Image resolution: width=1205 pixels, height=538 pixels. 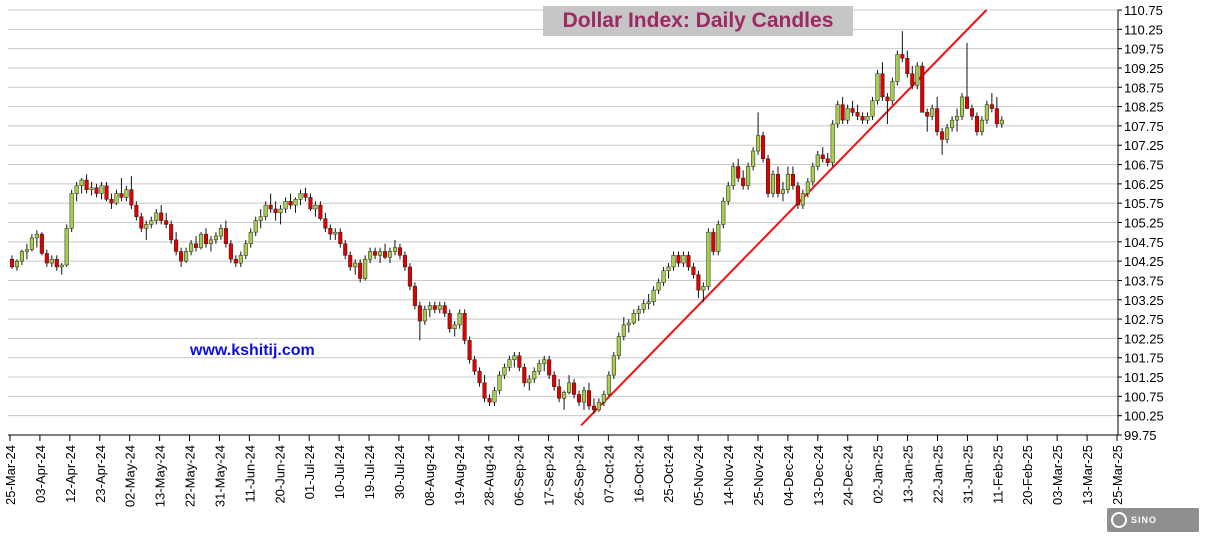 What do you see at coordinates (758, 475) in the screenshot?
I see `x-tick-label: 25-Nov-24` at bounding box center [758, 475].